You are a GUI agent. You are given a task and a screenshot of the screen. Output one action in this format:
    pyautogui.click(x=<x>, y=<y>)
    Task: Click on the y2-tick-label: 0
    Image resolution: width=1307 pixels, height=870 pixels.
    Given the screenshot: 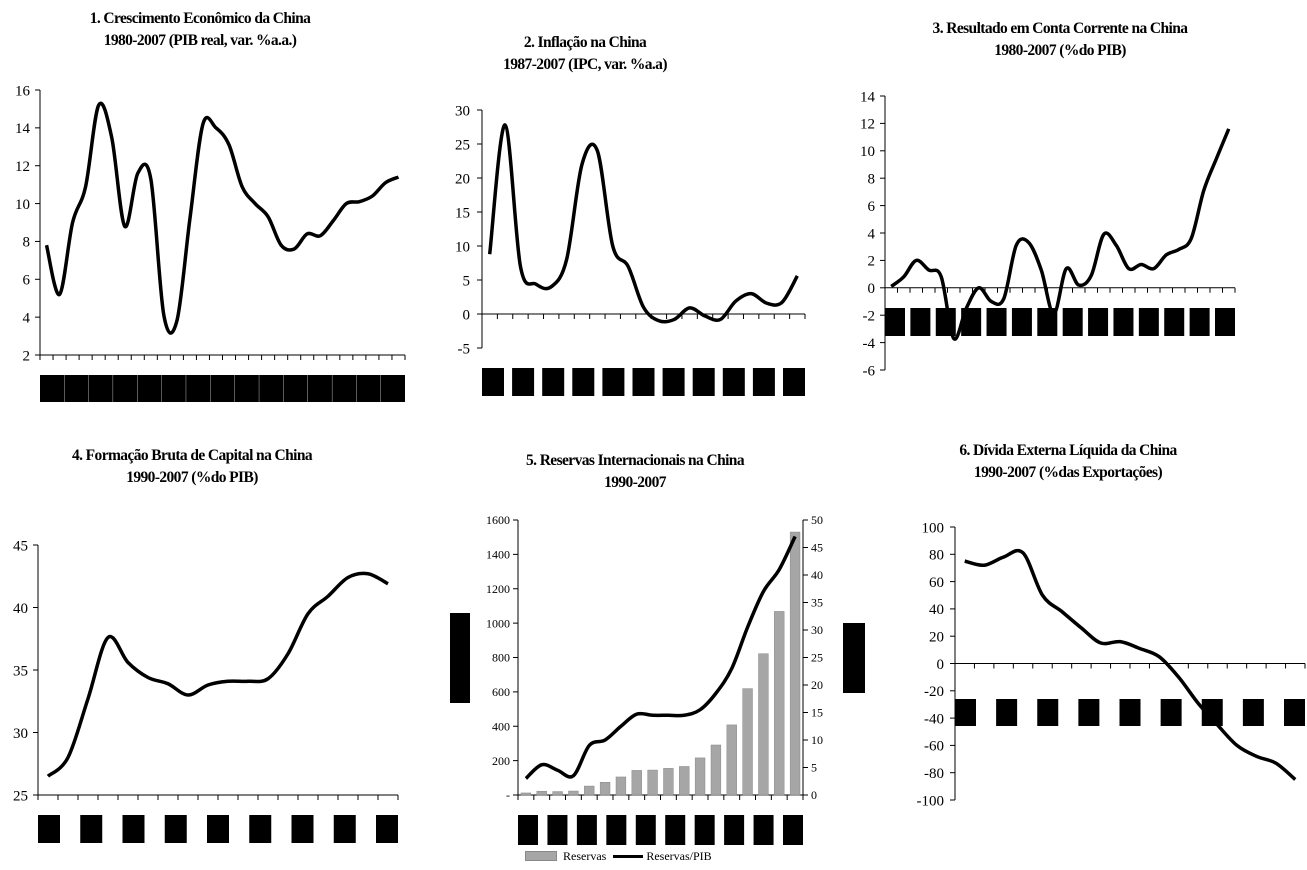 What is the action you would take?
    pyautogui.click(x=814, y=795)
    